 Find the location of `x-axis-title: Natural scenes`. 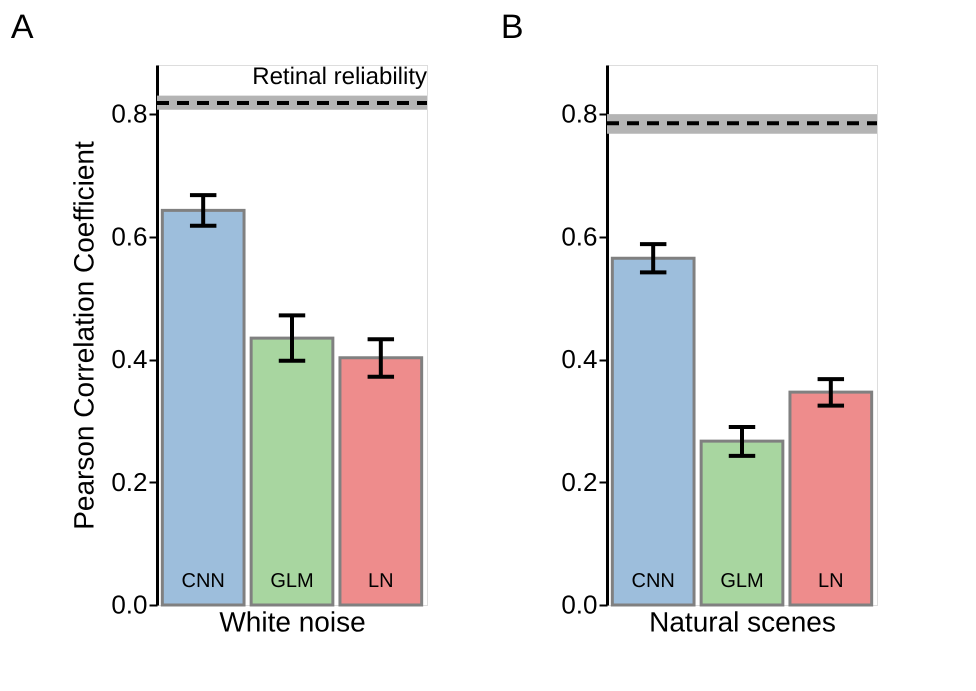

x-axis-title: Natural scenes is located at coordinates (742, 622).